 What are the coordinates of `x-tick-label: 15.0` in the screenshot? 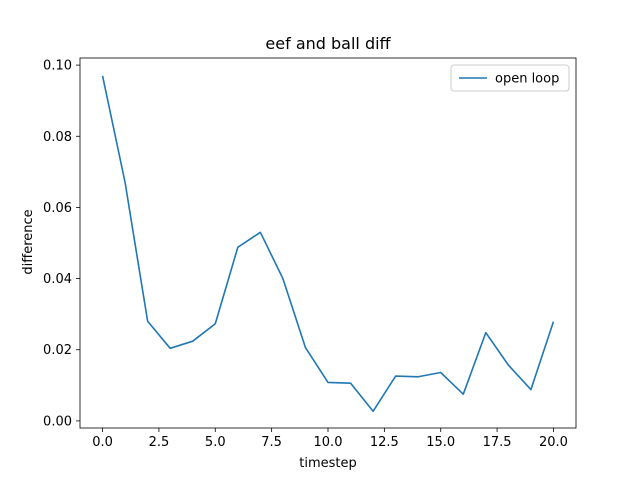 It's located at (440, 442).